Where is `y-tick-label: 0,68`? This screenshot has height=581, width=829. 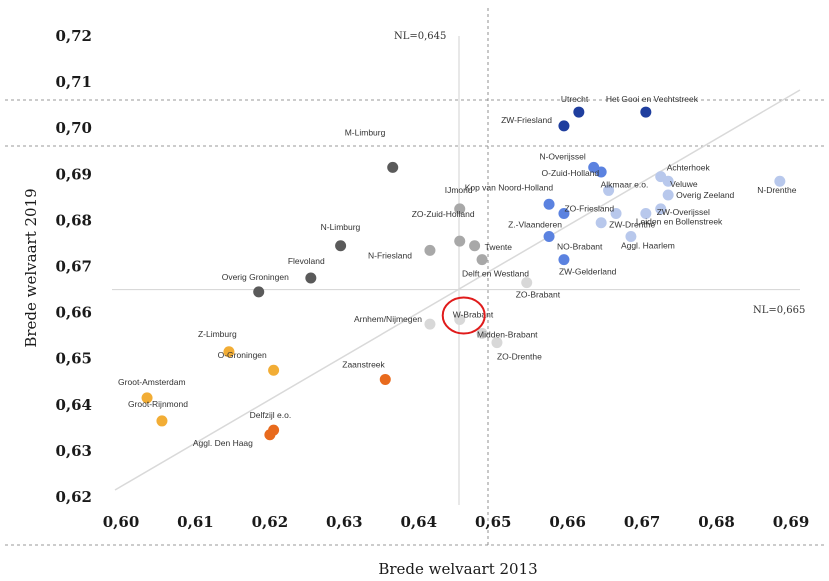 y-tick-label: 0,68 is located at coordinates (73, 220).